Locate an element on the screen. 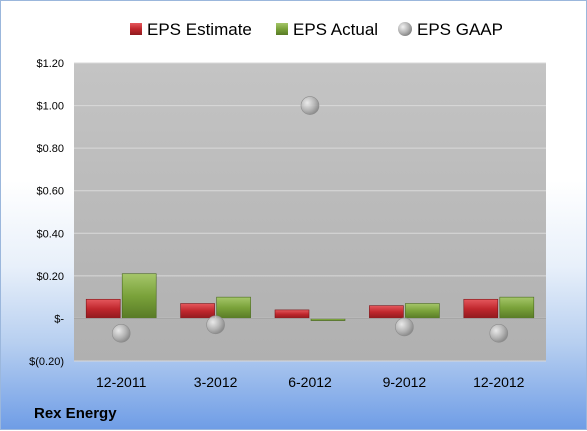 The width and height of the screenshot is (587, 431). legend-label-gaap: EPS GAAP is located at coordinates (460, 29).